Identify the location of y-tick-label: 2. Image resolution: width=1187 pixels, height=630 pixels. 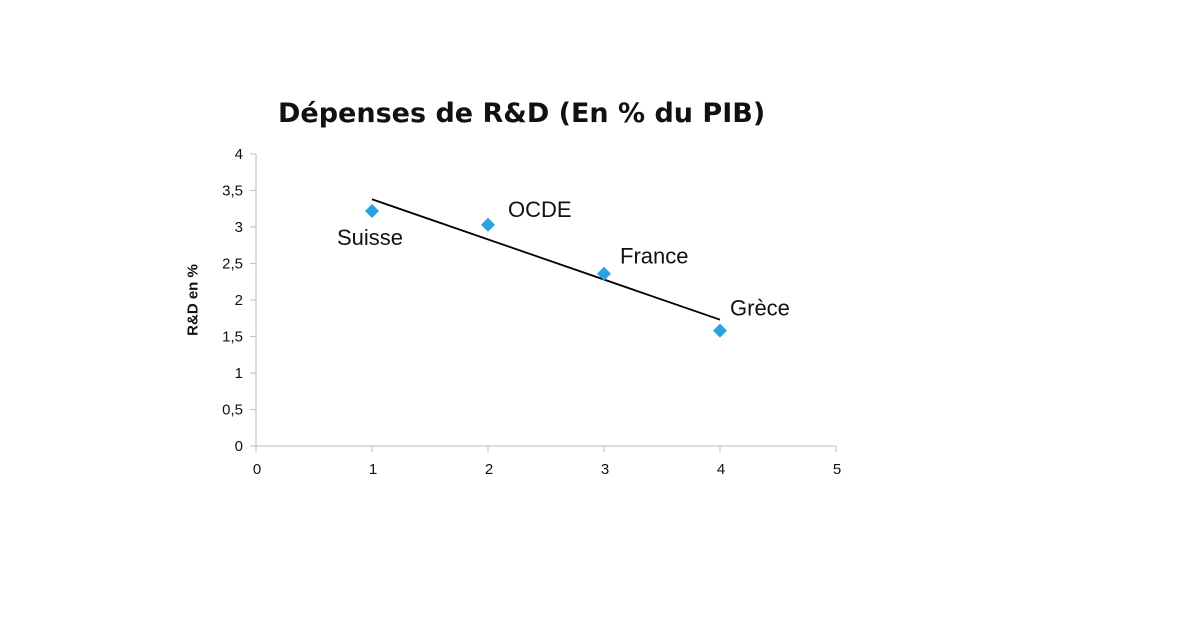
(239, 300).